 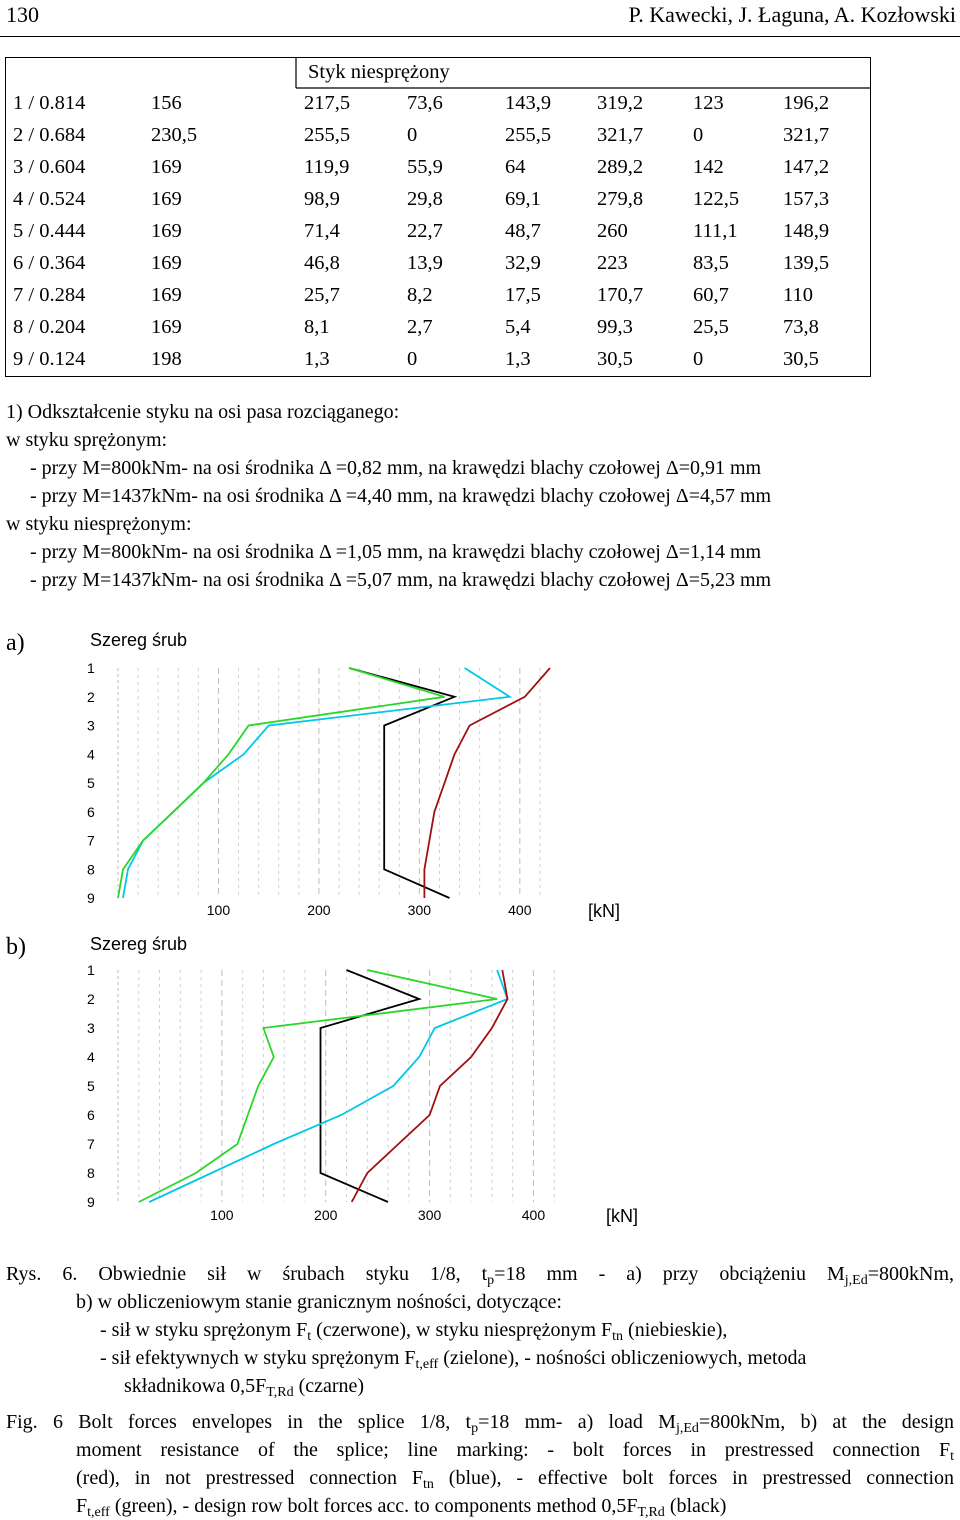 What do you see at coordinates (911, 1274) in the screenshot?
I see `caption-text: =800kNm,` at bounding box center [911, 1274].